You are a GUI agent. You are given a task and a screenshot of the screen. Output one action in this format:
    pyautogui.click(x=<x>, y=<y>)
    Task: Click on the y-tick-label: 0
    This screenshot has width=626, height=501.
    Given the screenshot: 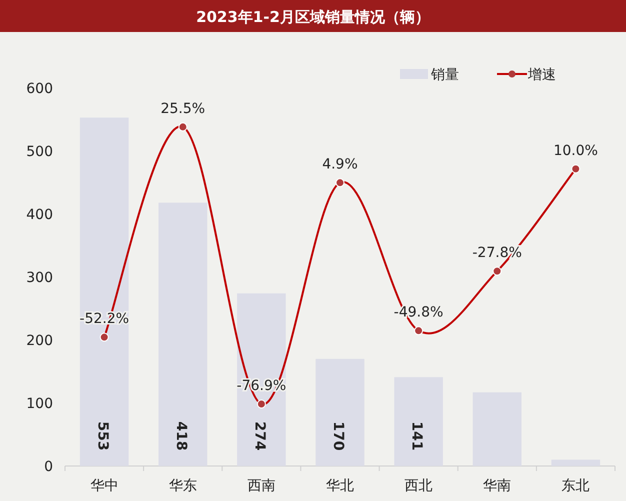 What is the action you would take?
    pyautogui.click(x=48, y=467)
    